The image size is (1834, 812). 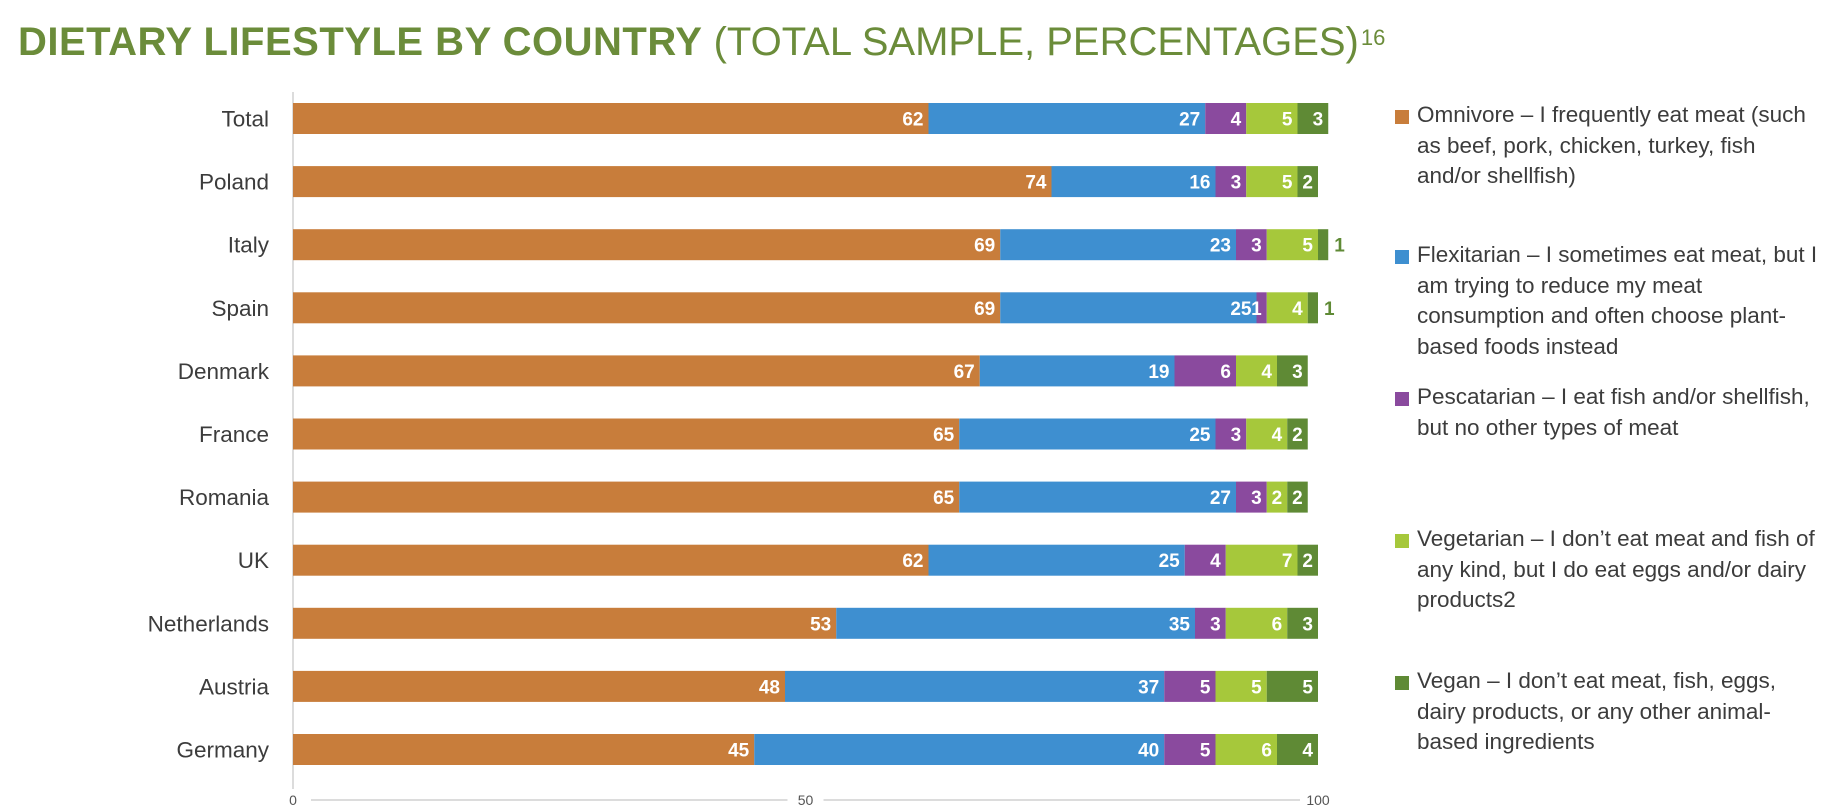 What do you see at coordinates (1256, 309) in the screenshot?
I see `data-label-pescatarian: 1` at bounding box center [1256, 309].